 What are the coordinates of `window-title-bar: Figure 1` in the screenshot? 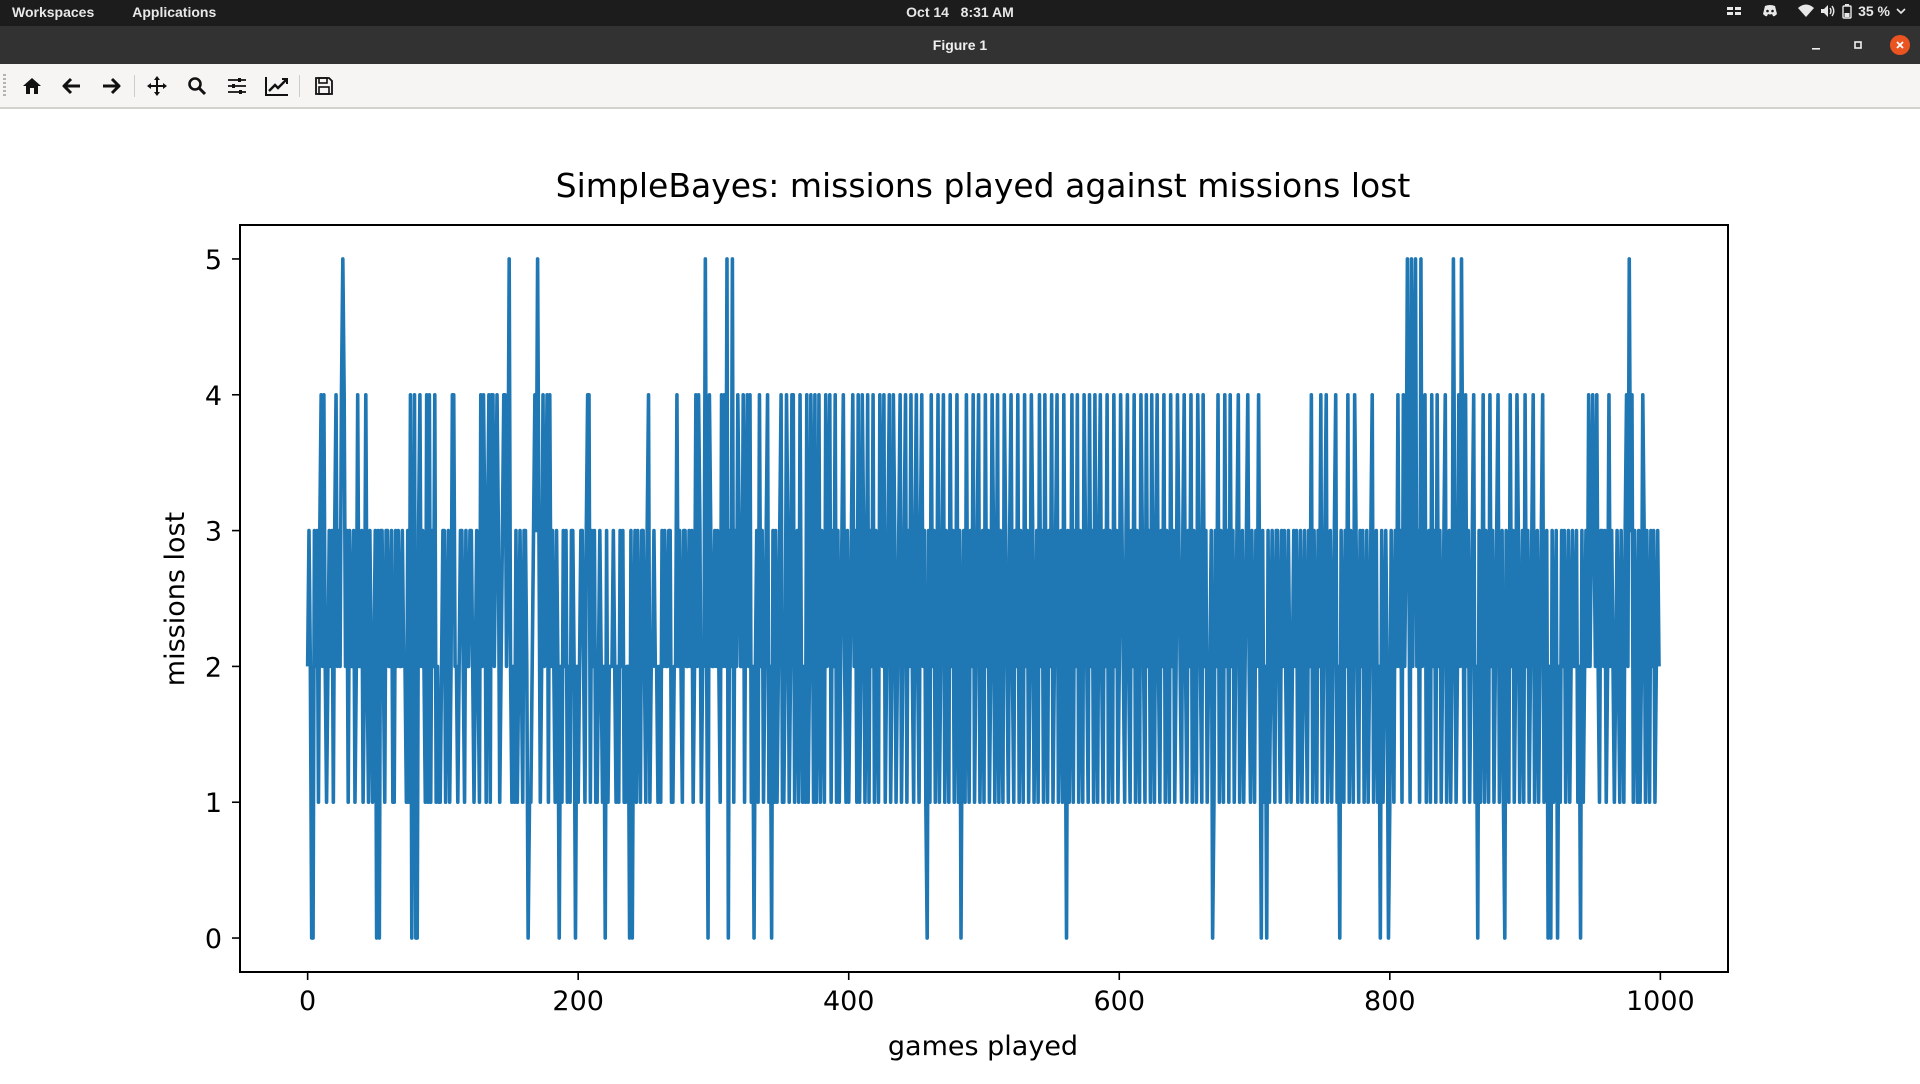 It's located at (960, 45).